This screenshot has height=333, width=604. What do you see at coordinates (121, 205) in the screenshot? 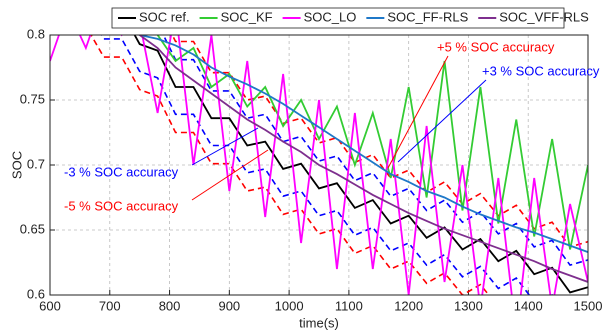
I see `annotation-label: -5 % SOC accuracy` at bounding box center [121, 205].